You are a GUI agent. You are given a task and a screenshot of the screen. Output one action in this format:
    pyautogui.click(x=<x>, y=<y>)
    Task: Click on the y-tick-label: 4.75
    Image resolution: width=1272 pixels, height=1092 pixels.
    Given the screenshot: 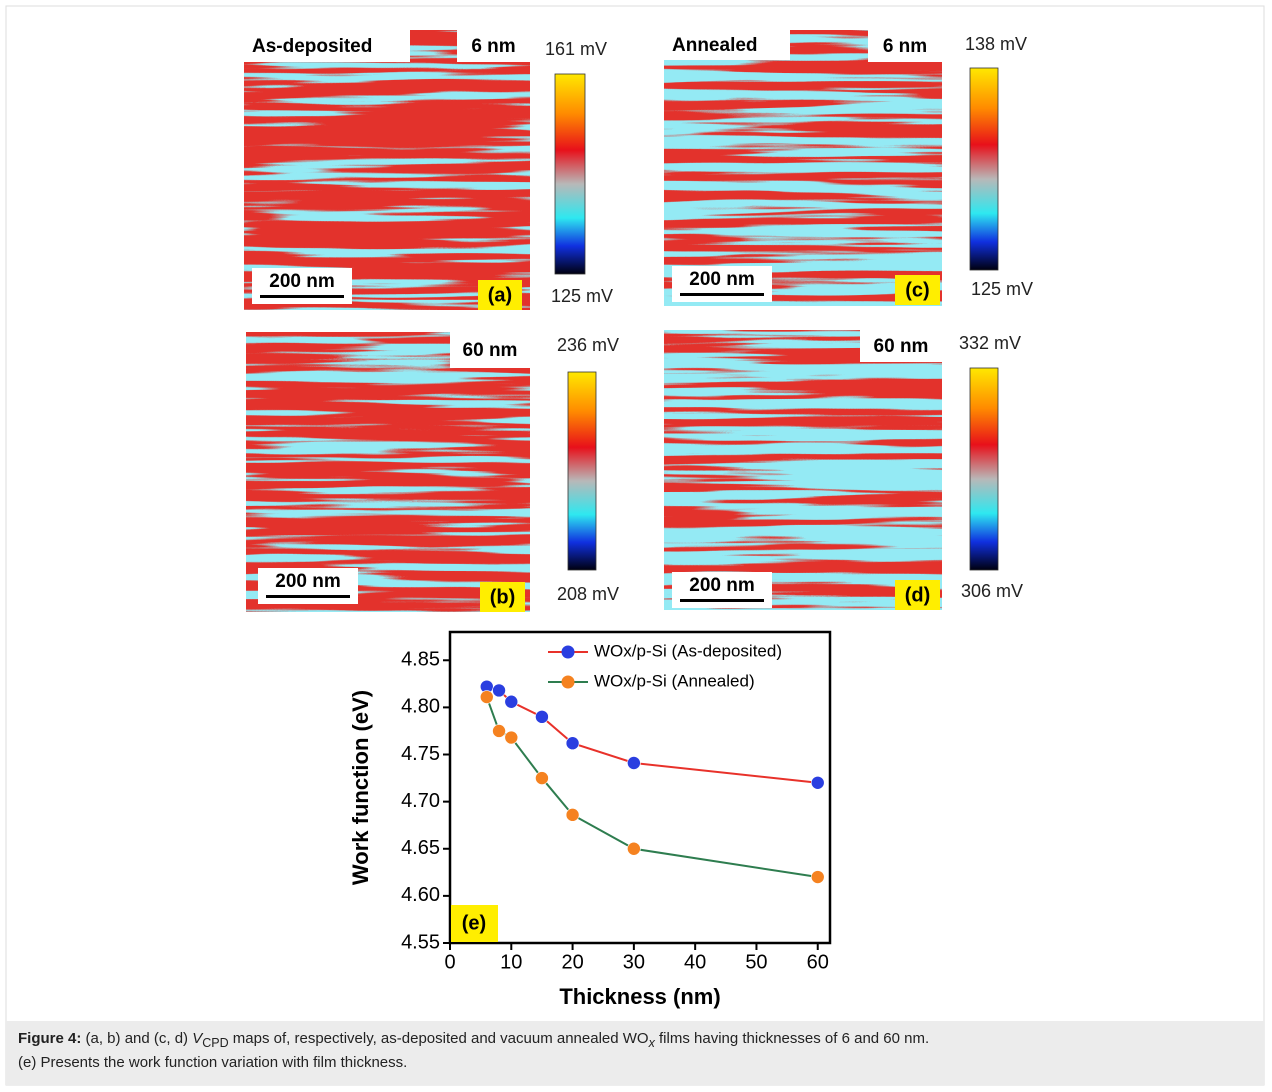 What is the action you would take?
    pyautogui.click(x=420, y=754)
    